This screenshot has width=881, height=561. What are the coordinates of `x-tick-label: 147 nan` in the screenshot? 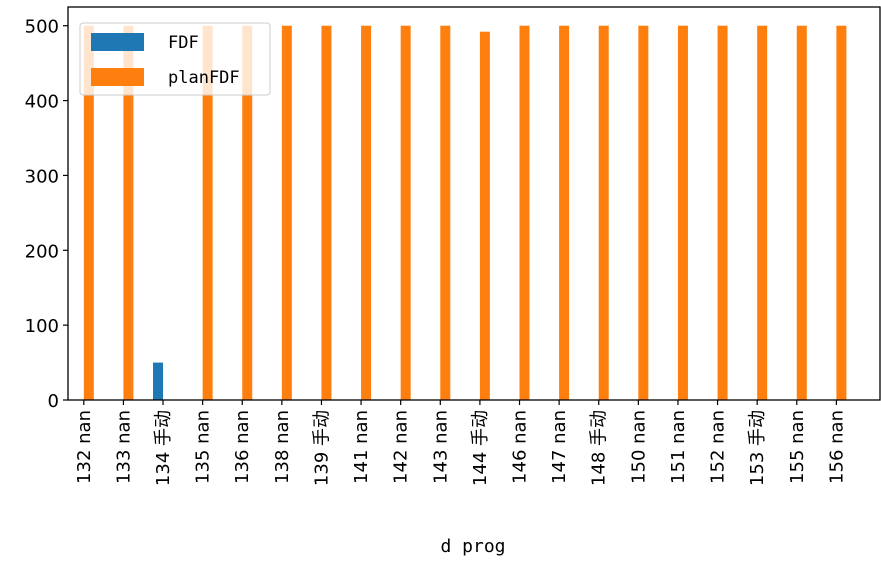 It's located at (559, 447).